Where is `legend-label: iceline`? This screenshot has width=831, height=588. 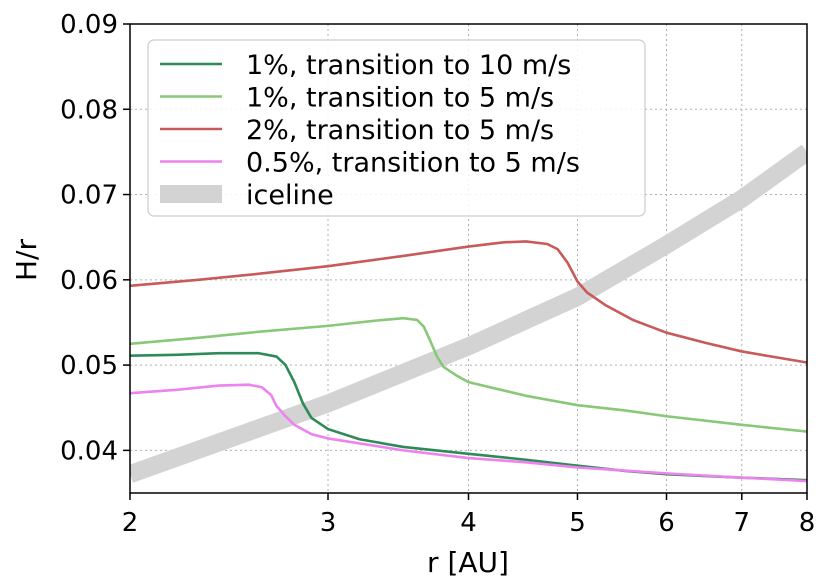 legend-label: iceline is located at coordinates (290, 195).